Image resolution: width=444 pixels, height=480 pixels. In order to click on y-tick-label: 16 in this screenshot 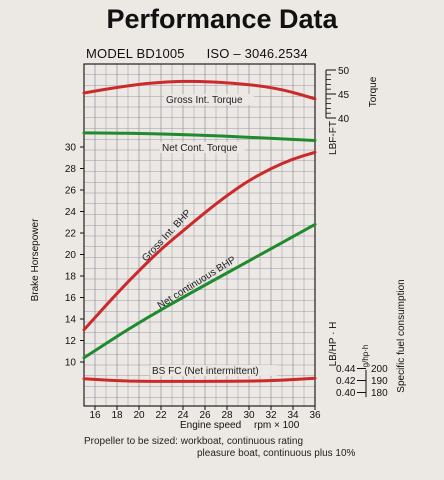, I will do `click(71, 298)`.